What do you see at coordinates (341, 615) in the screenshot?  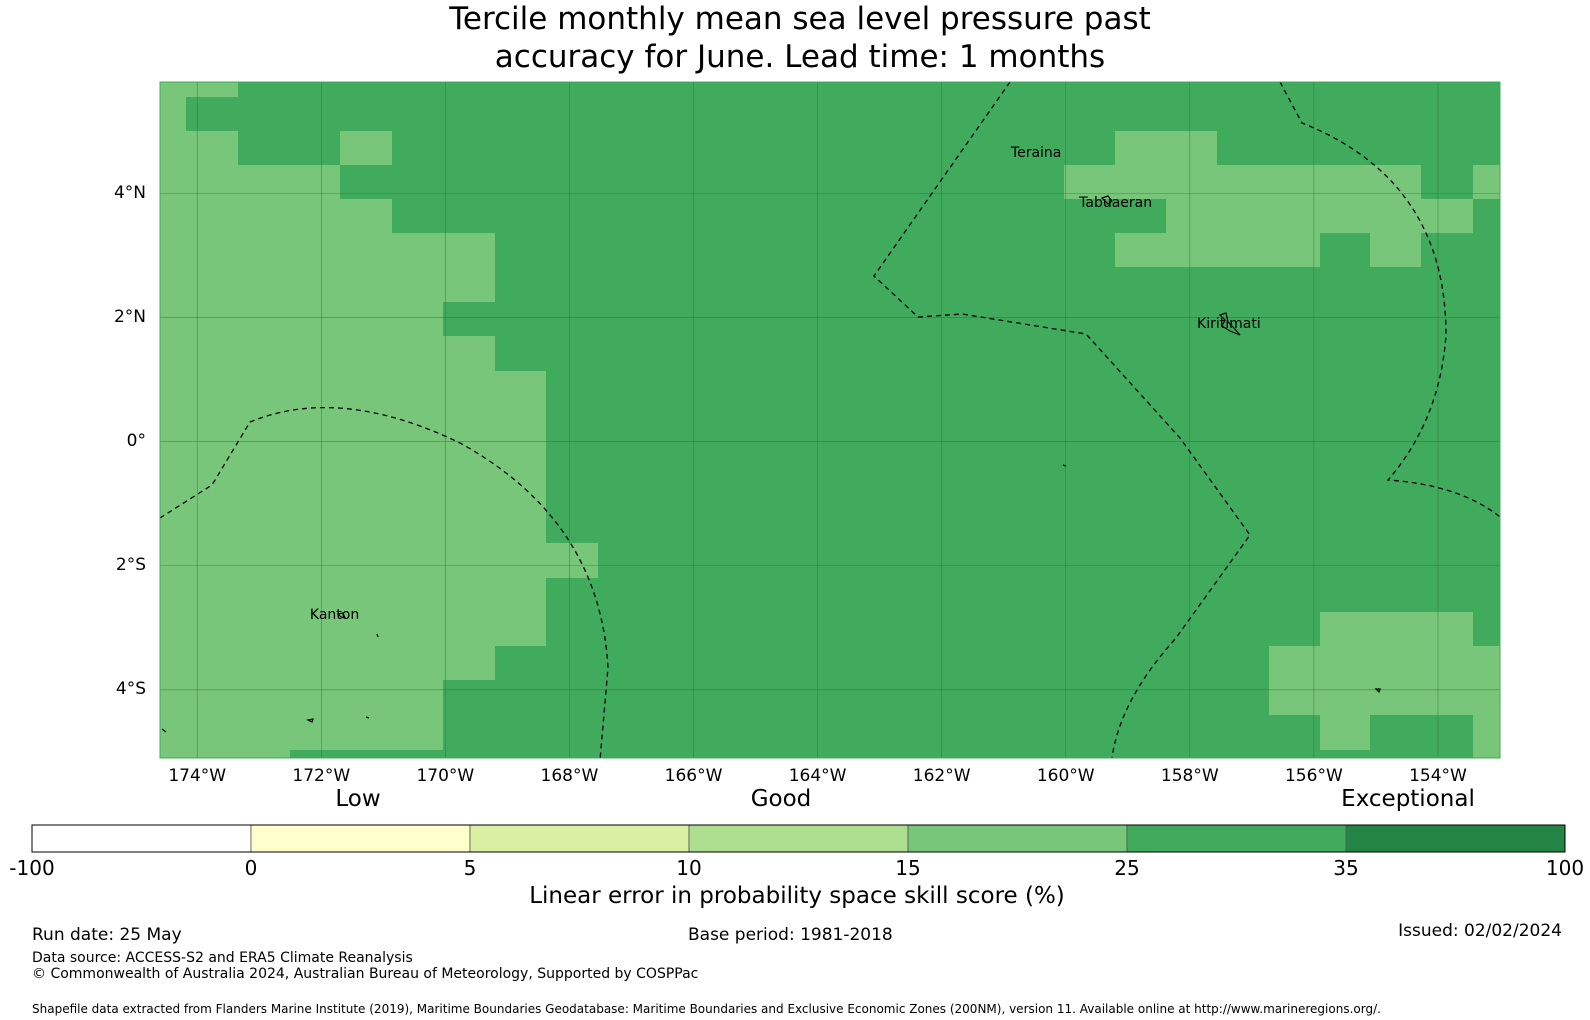 I see `island-kanton` at bounding box center [341, 615].